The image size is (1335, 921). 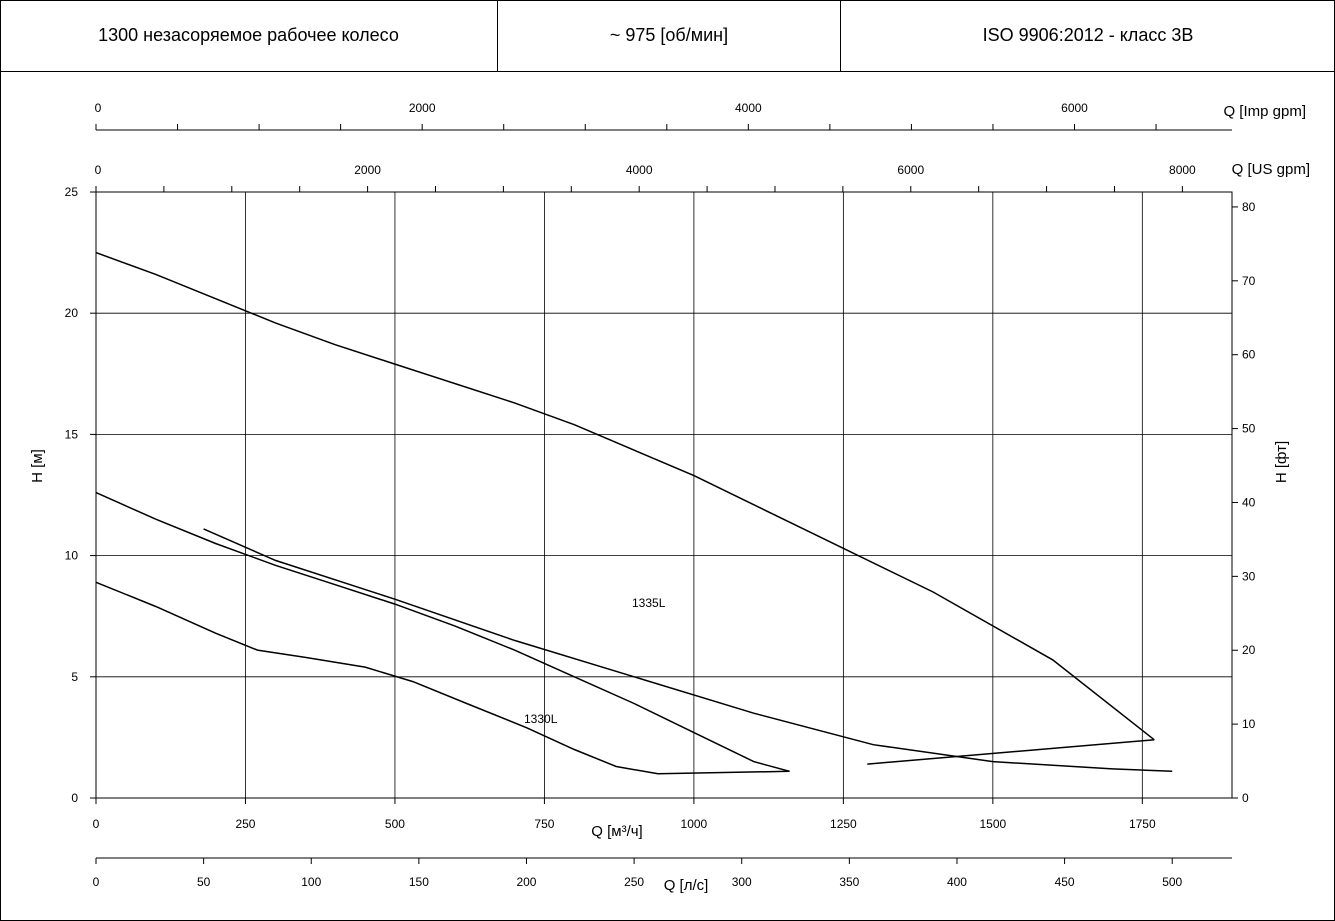 What do you see at coordinates (1142, 824) in the screenshot?
I see `x-tick-label: 1750` at bounding box center [1142, 824].